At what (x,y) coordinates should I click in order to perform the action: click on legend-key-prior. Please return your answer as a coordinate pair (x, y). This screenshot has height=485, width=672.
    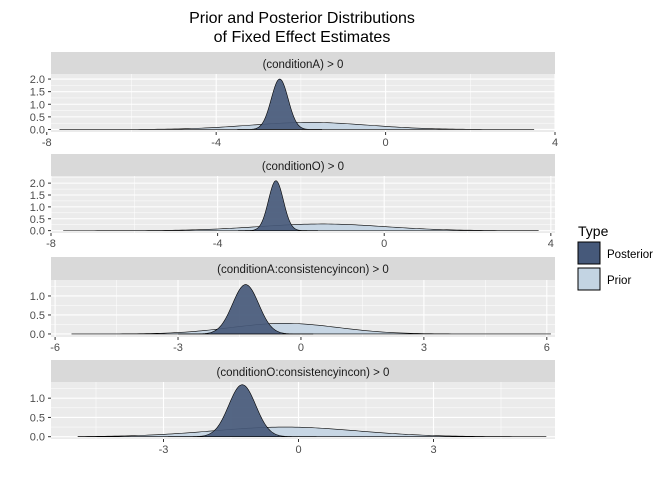
    Looking at the image, I should click on (589, 279).